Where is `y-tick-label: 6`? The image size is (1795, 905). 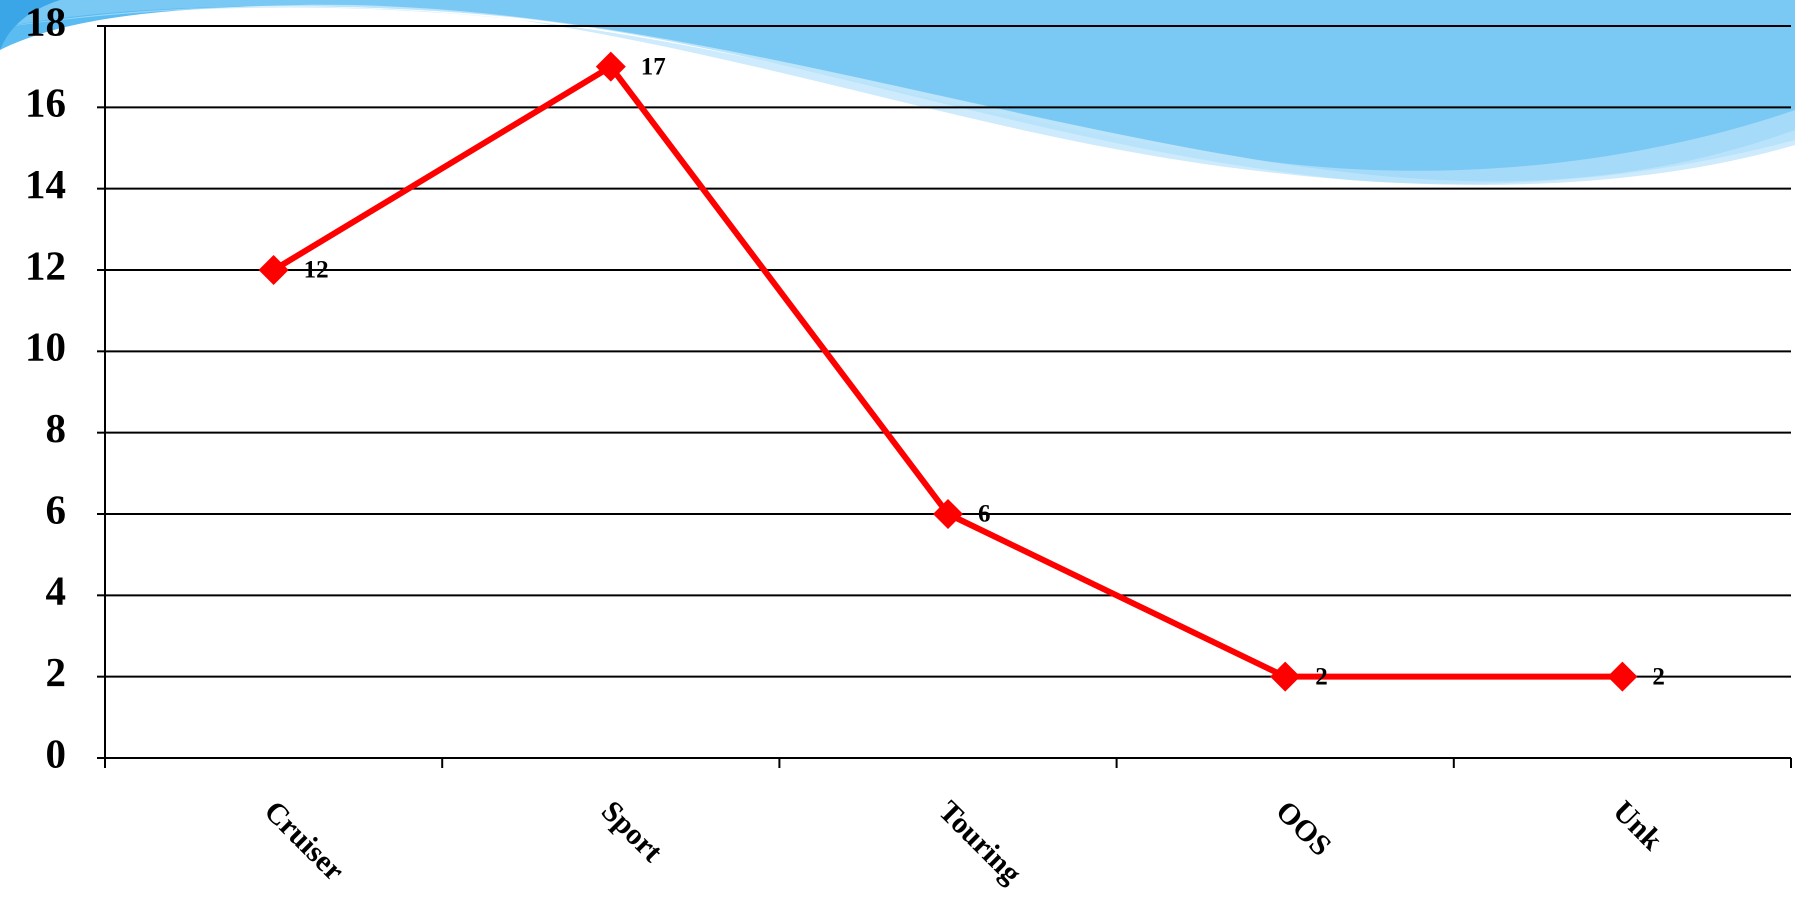 y-tick-label: 6 is located at coordinates (56, 509).